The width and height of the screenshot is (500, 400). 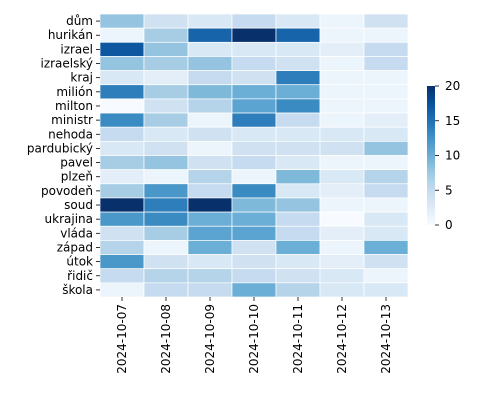 What do you see at coordinates (77, 290) in the screenshot?
I see `y-tick-label: škola` at bounding box center [77, 290].